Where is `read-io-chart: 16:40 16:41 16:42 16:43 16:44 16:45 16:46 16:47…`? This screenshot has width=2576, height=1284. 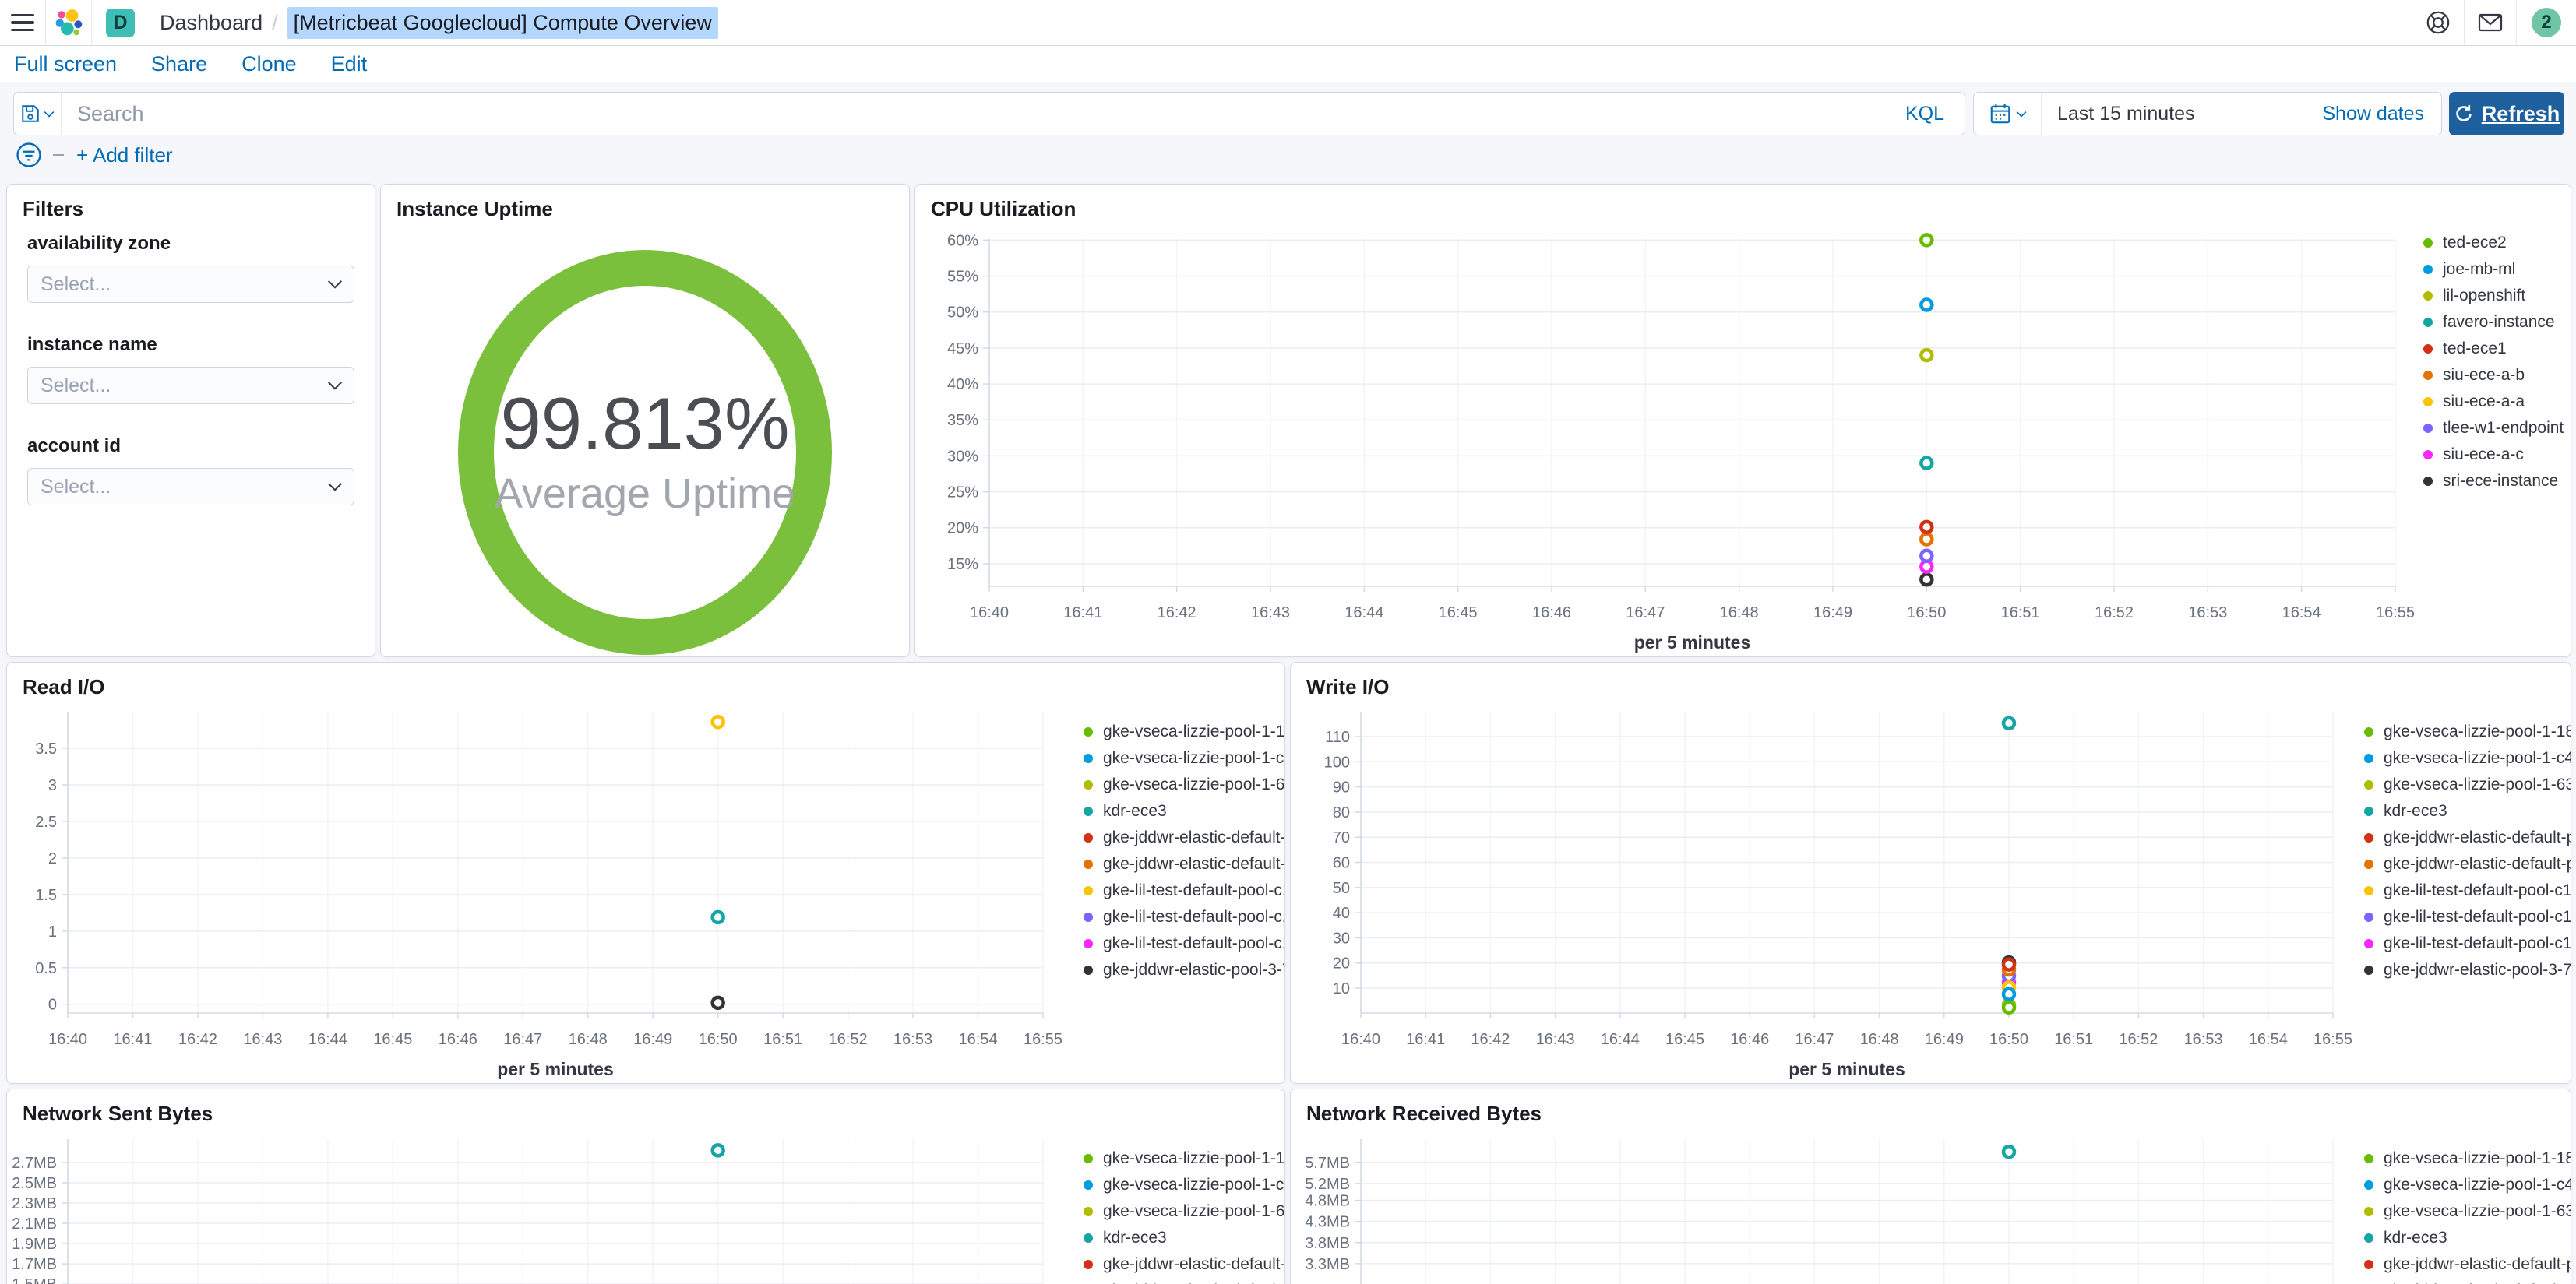 read-io-chart: 16:40 16:41 16:42 16:43 16:44 16:45 16:46 16:47… is located at coordinates (540, 890).